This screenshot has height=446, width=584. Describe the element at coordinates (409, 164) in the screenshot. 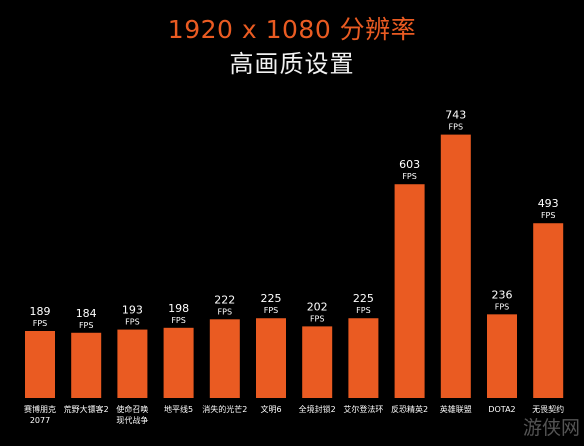

I see `bar-value-label: 603` at that location.